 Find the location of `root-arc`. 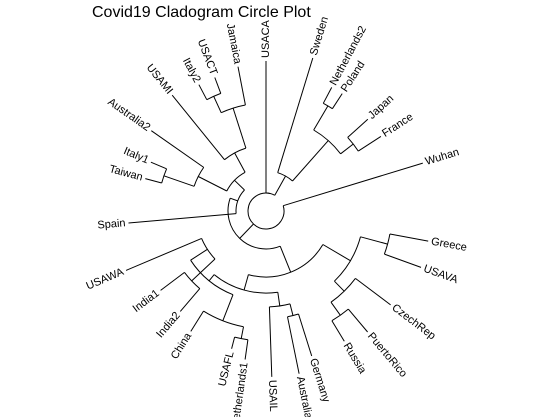

root-arc is located at coordinates (266, 211).